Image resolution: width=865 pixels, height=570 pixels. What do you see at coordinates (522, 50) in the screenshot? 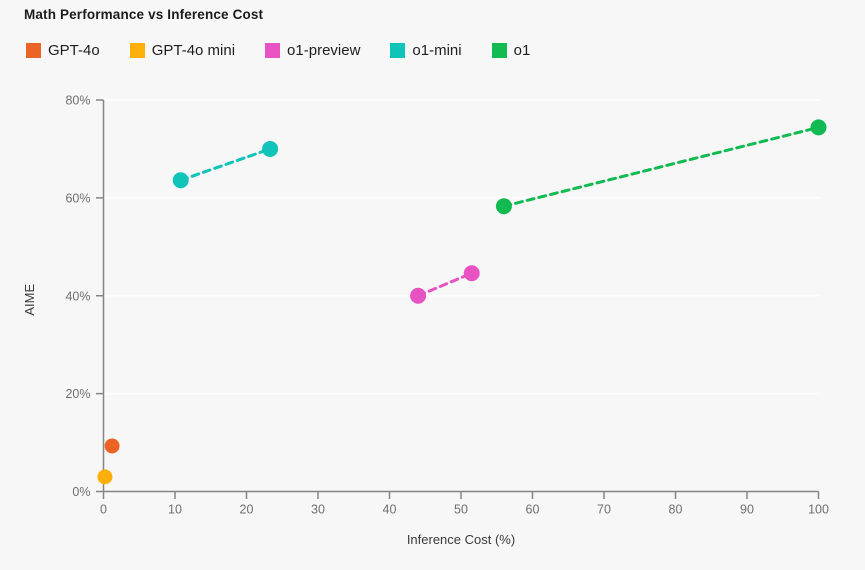
I see `legend-label: o1` at bounding box center [522, 50].